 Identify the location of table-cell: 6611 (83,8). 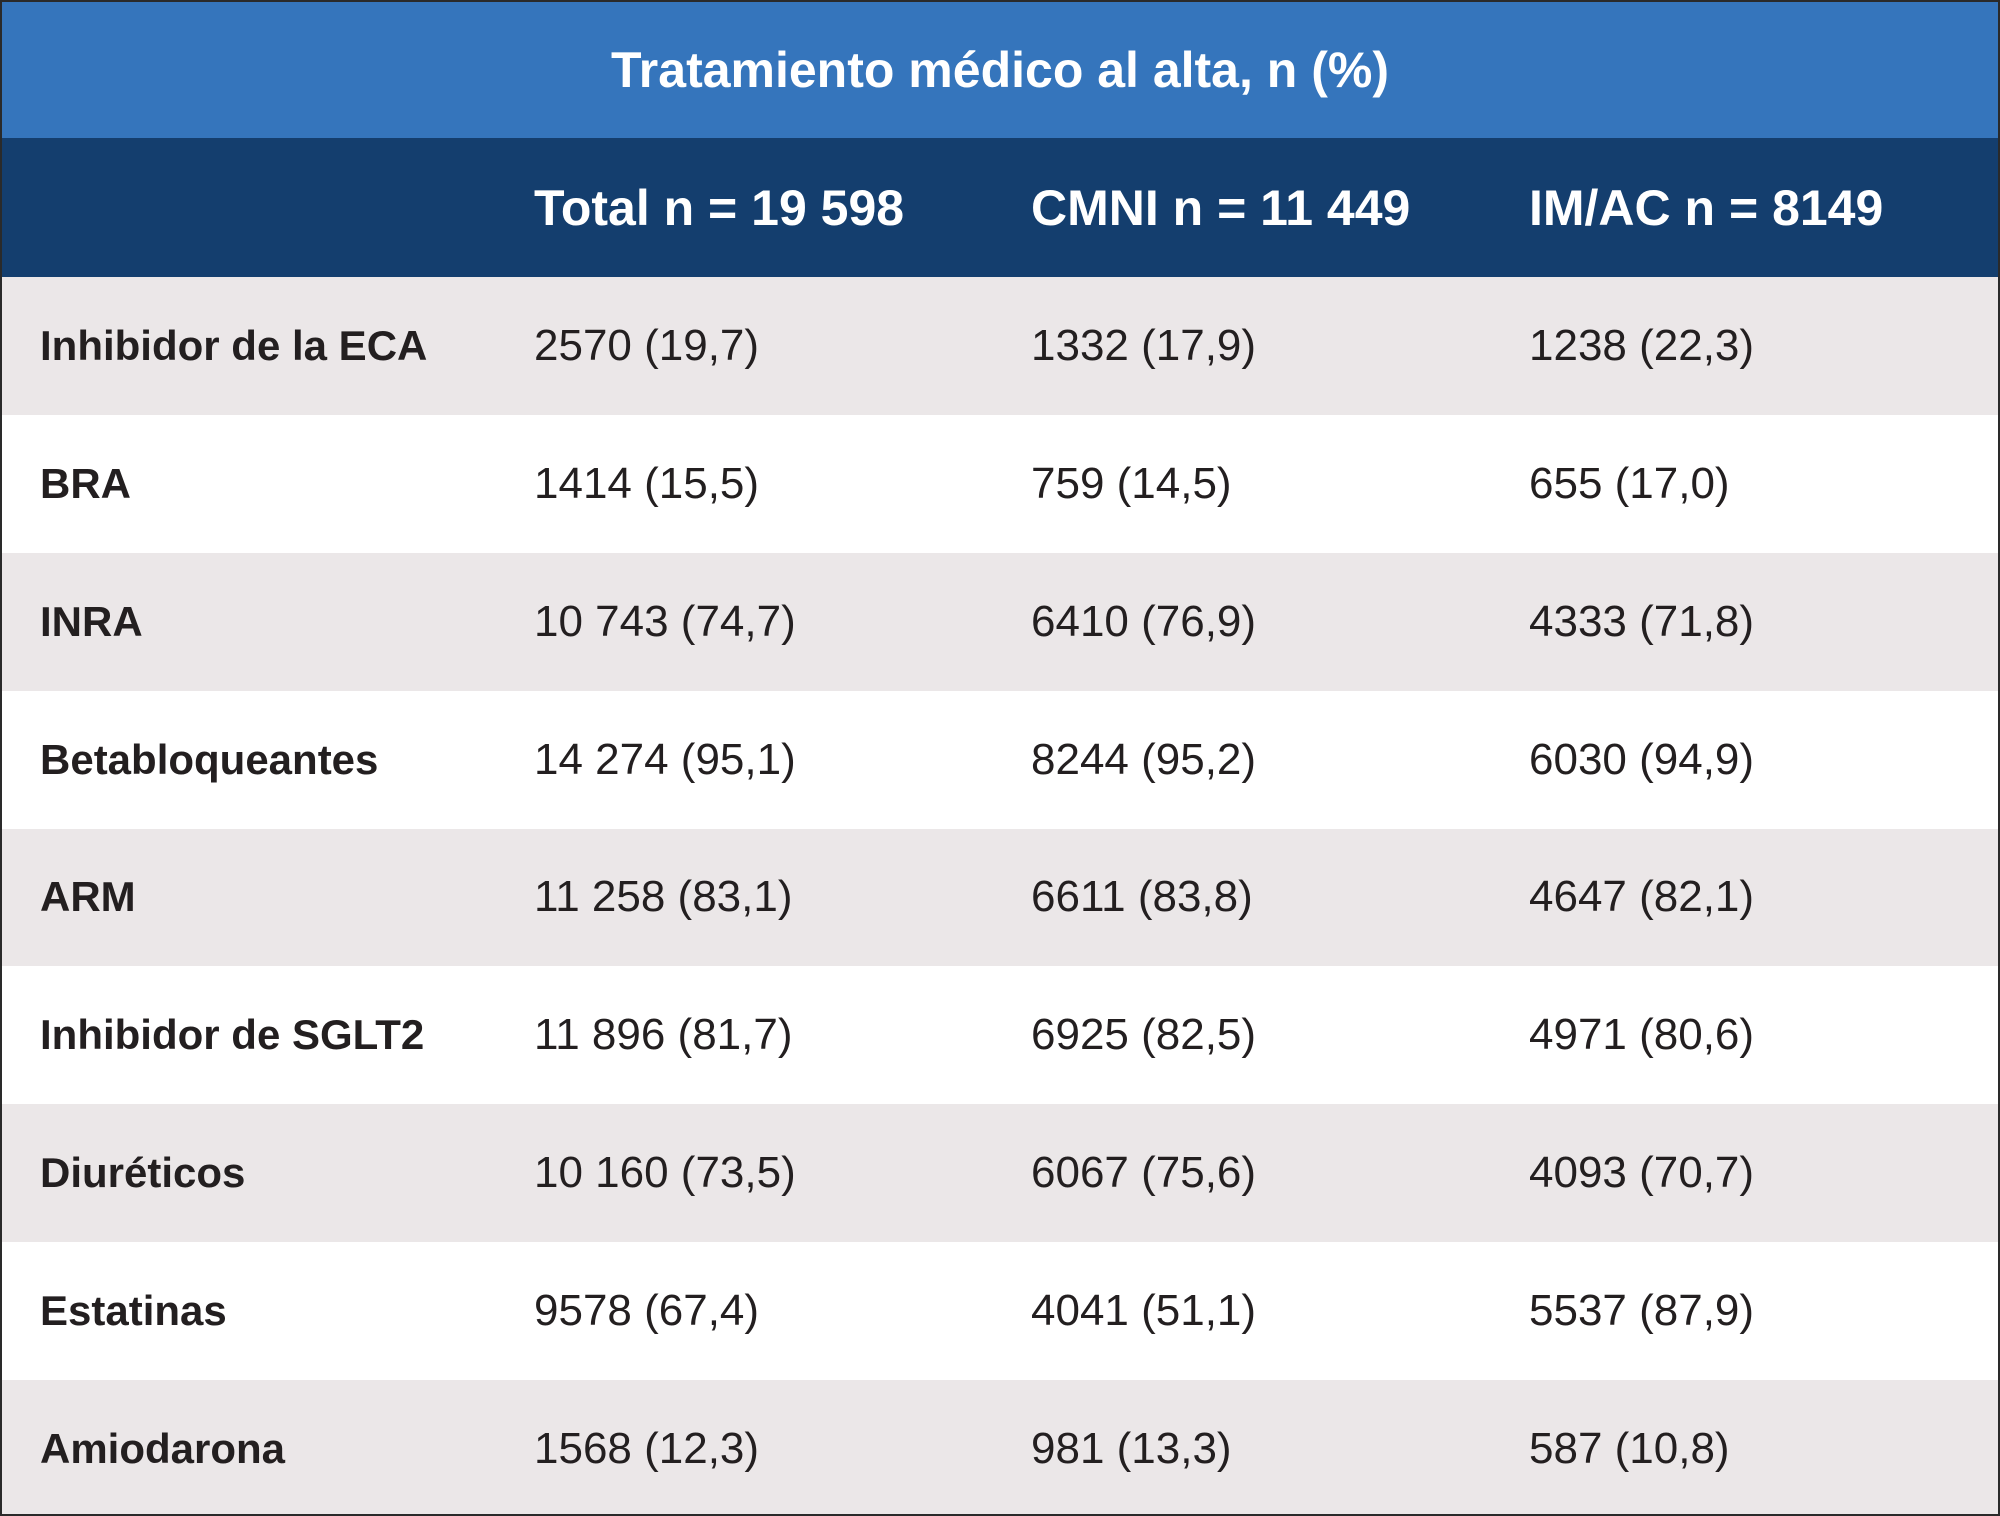
(1142, 897).